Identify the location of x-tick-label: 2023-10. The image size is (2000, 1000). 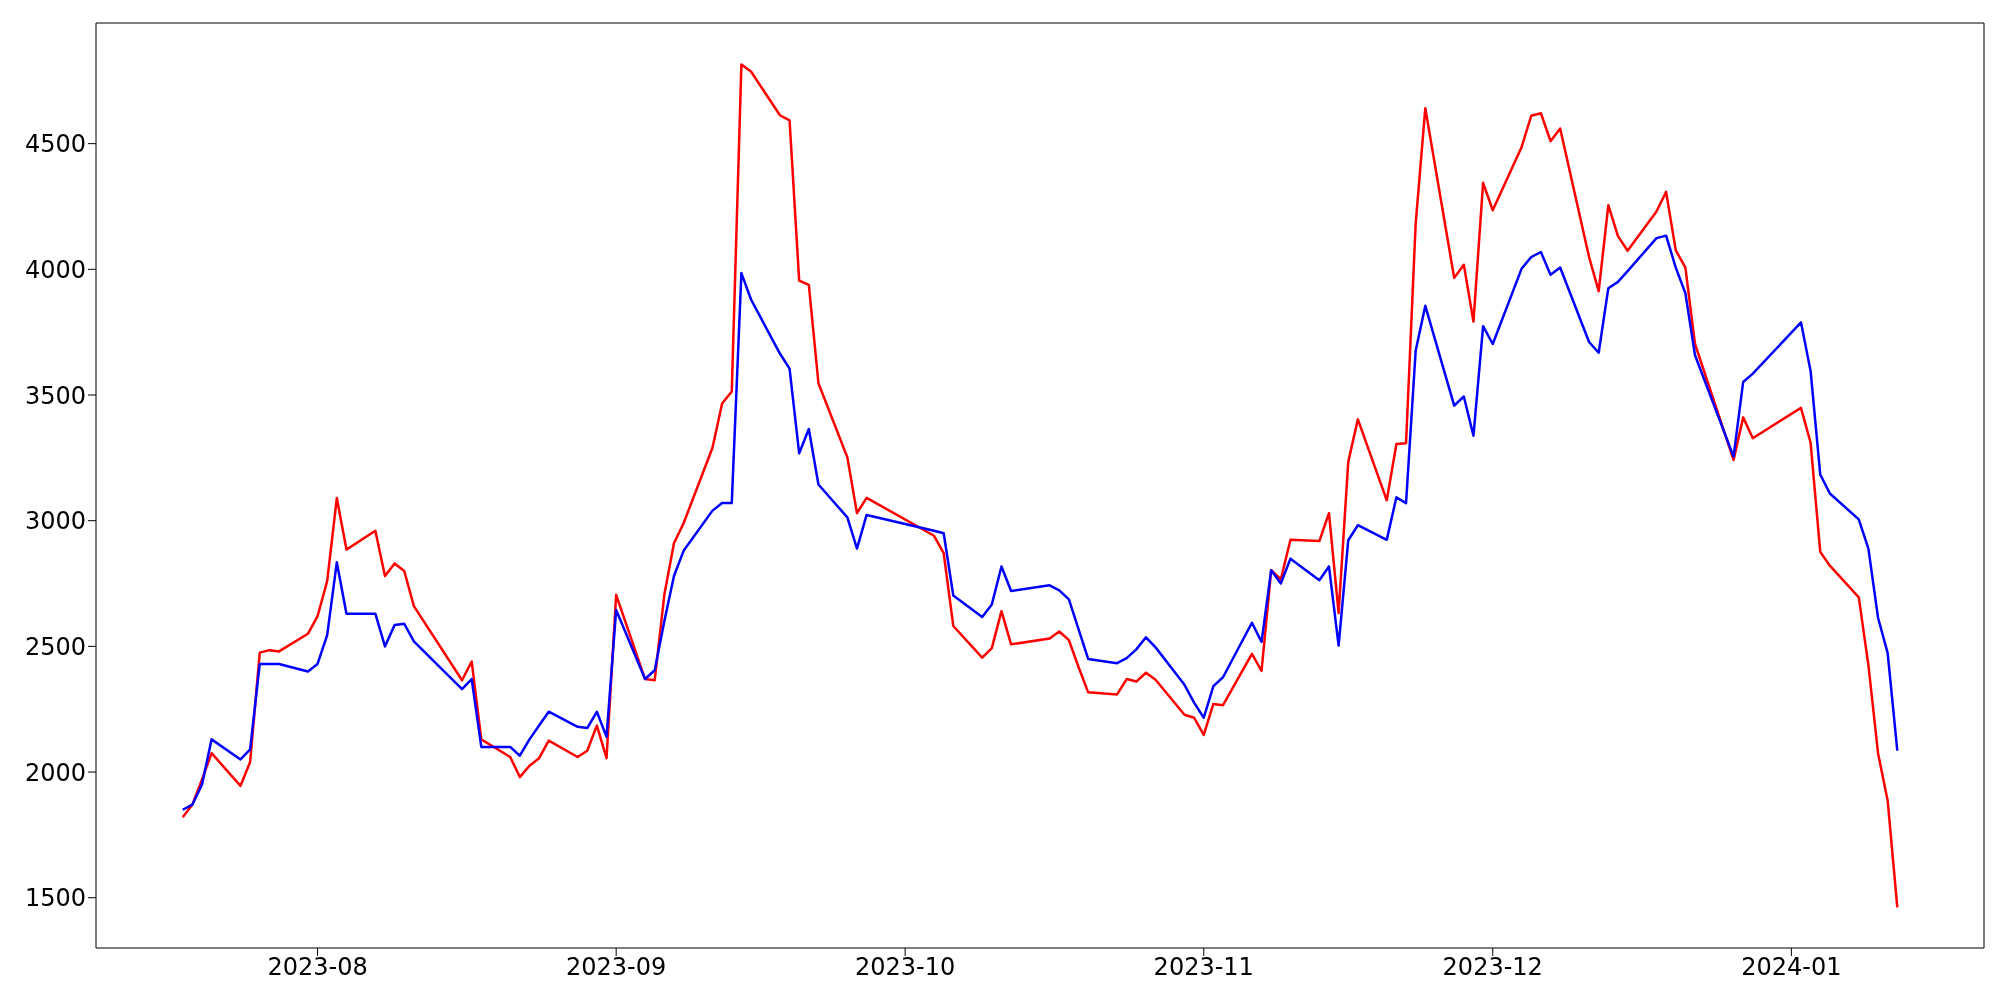
(905, 967).